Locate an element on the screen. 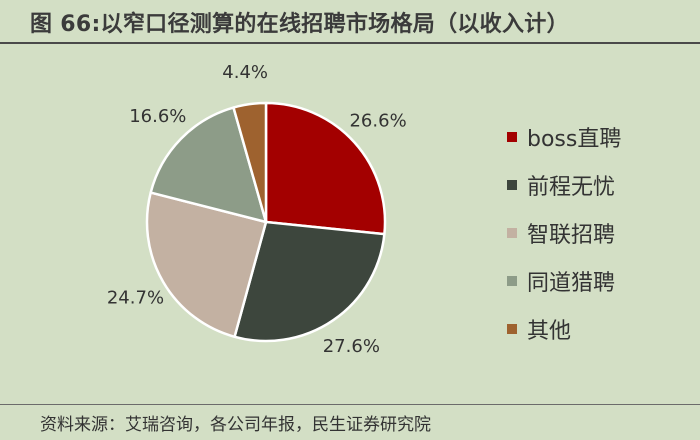 This screenshot has width=700, height=440. legend-label-0: boss直聘 is located at coordinates (574, 139).